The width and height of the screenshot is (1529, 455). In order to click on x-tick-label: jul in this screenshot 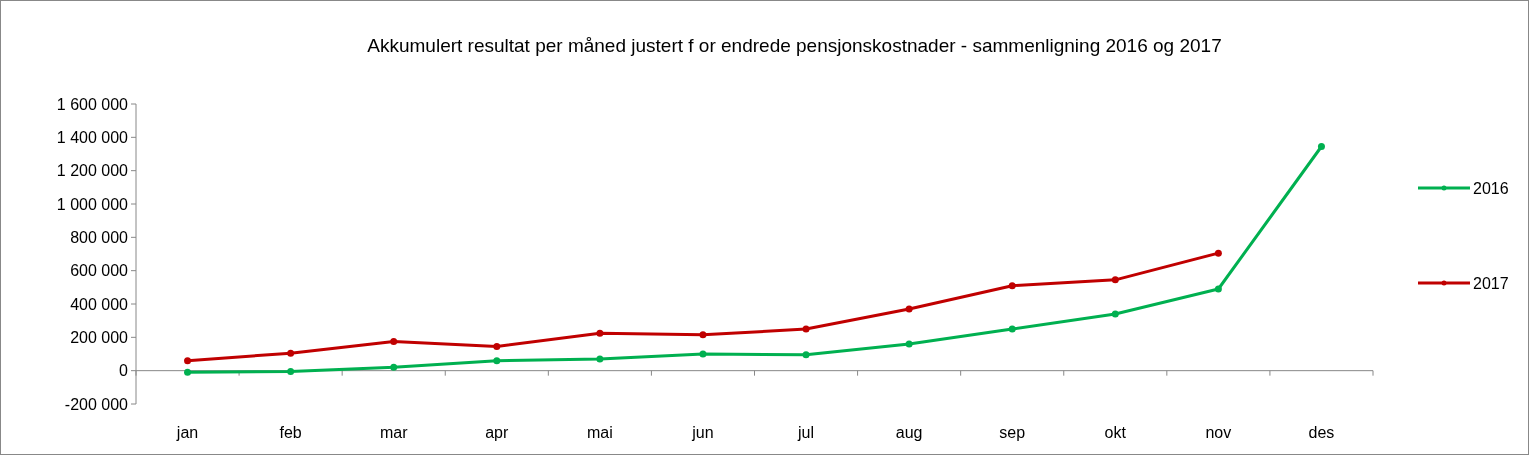, I will do `click(806, 432)`.